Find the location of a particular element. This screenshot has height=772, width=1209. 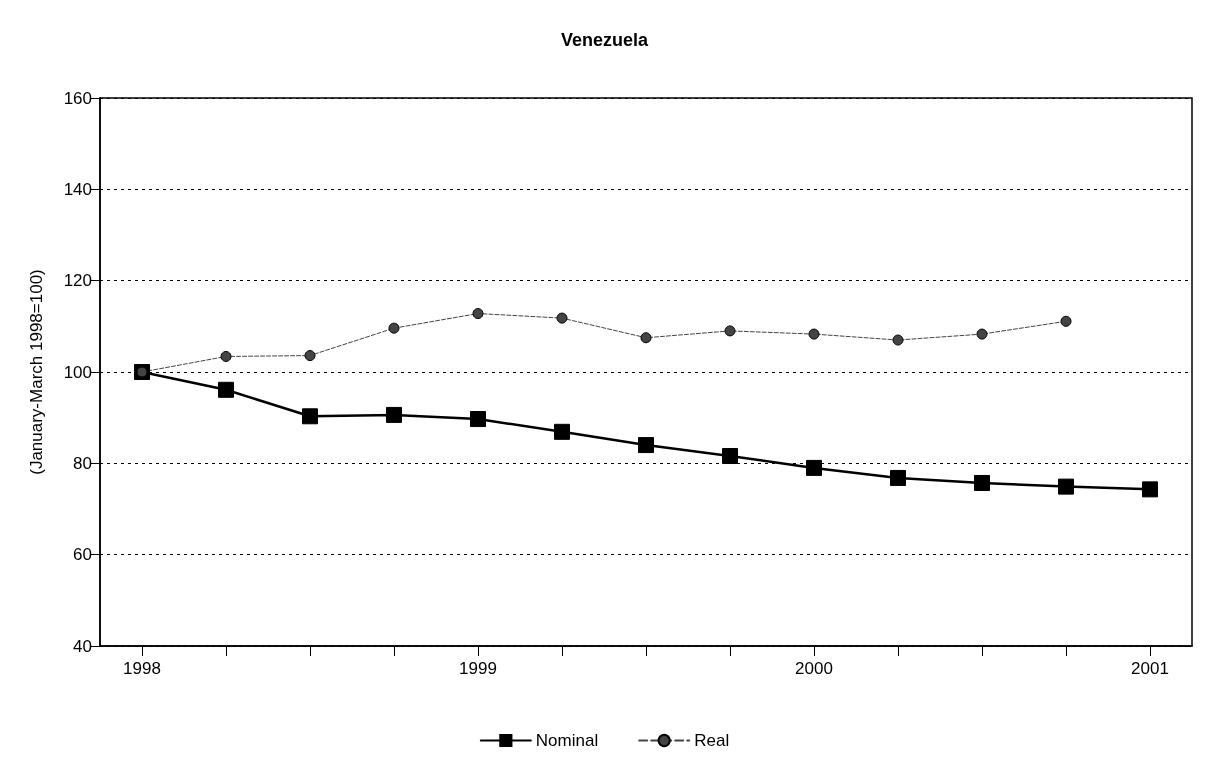

y-tick-label: 140 is located at coordinates (77, 189).